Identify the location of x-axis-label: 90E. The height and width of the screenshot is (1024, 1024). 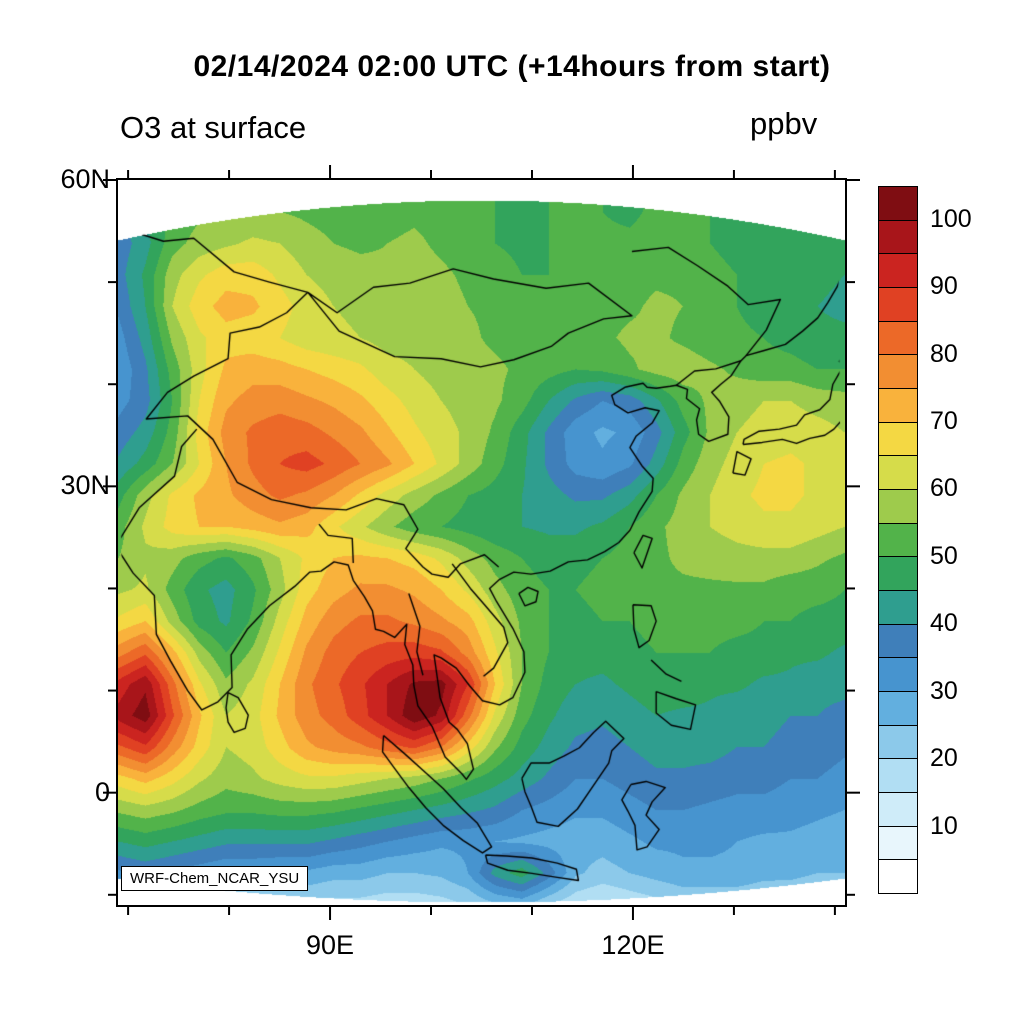
(330, 945).